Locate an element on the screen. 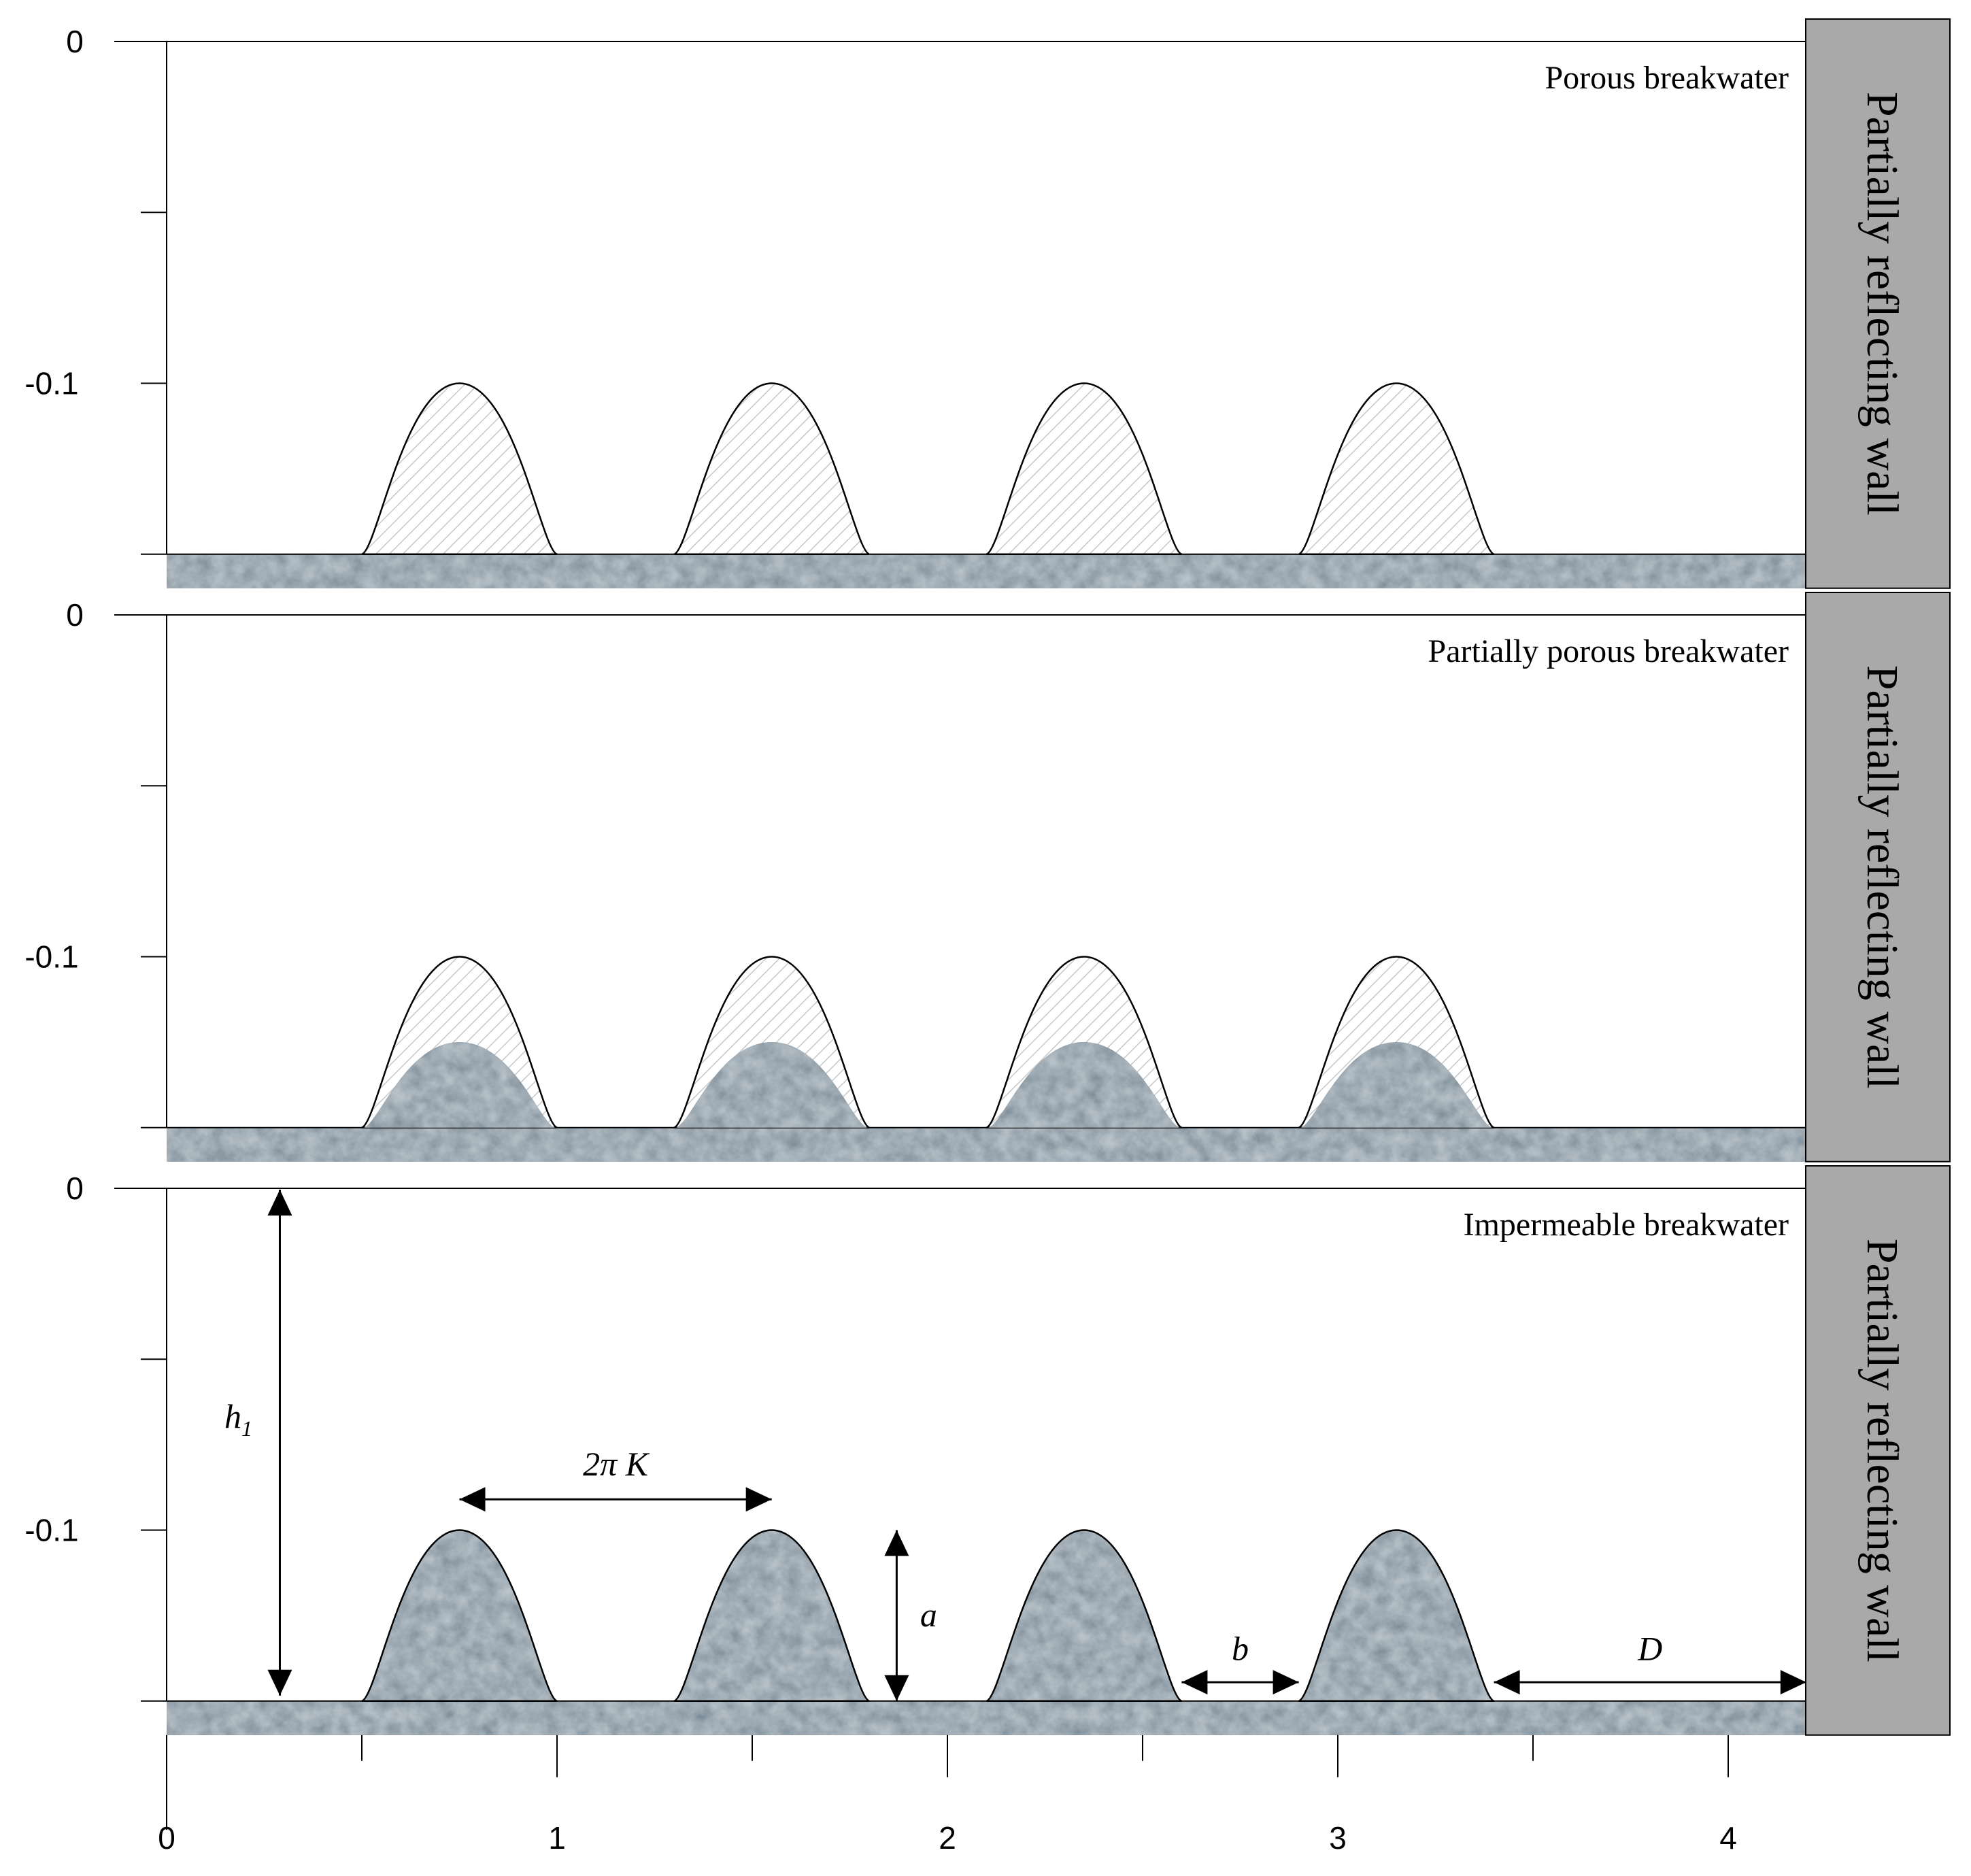 The image size is (1971, 1876). h1-label: h1 is located at coordinates (238, 1419).